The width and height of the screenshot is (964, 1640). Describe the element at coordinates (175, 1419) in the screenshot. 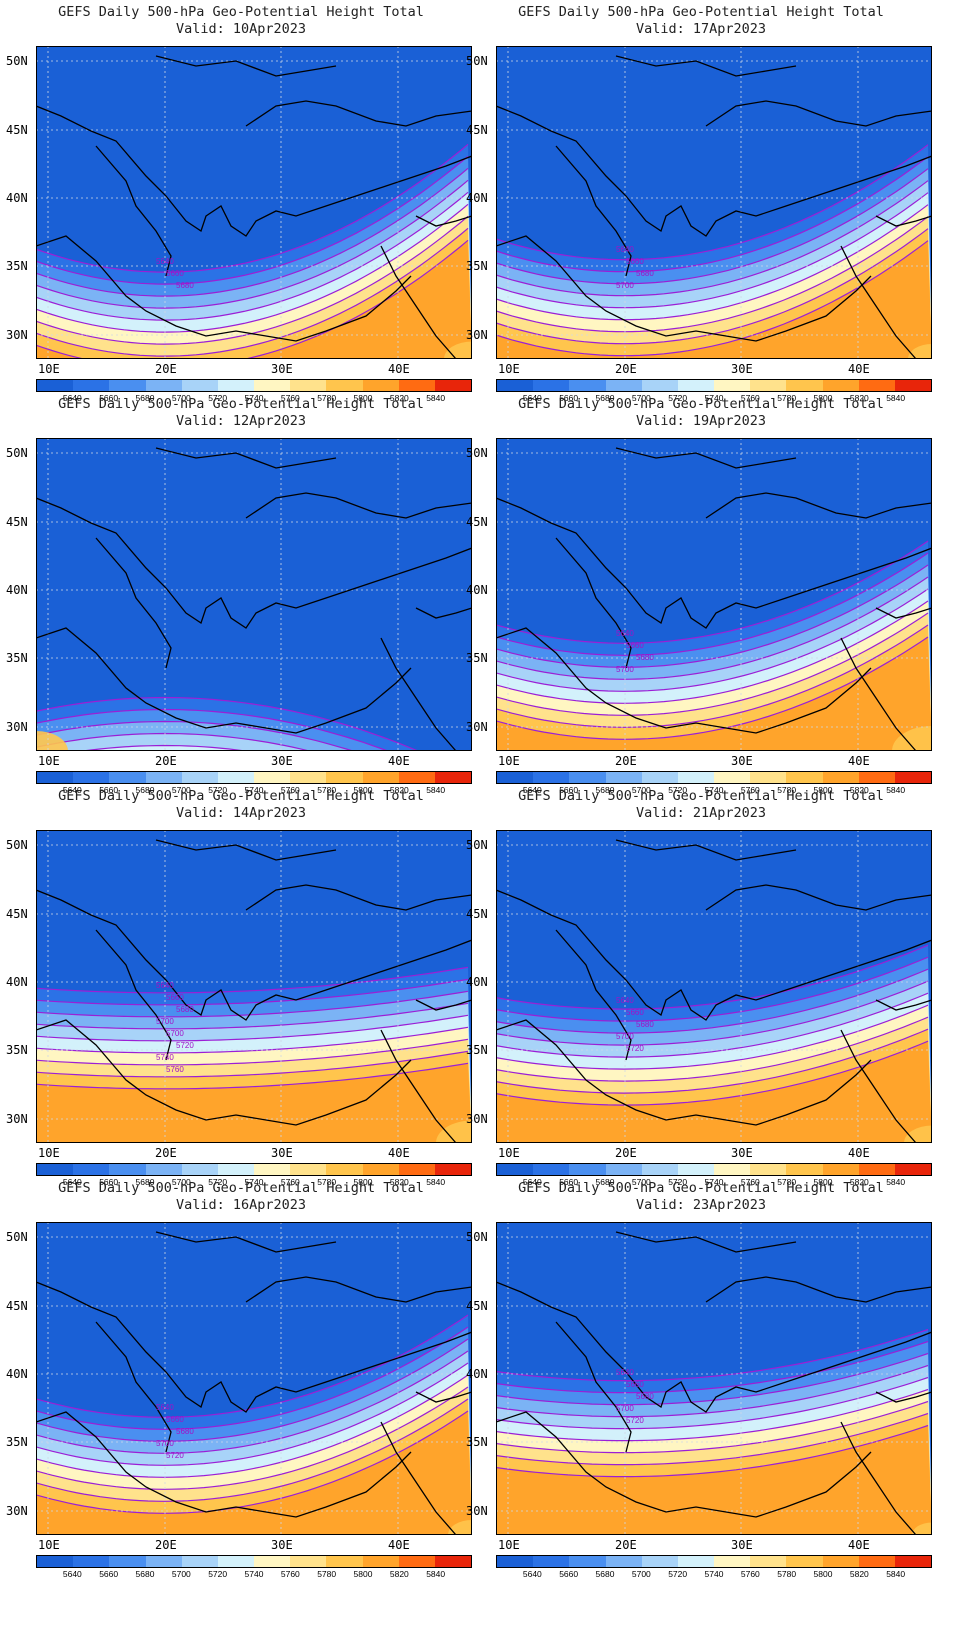

I see `contour-label: 5660` at that location.